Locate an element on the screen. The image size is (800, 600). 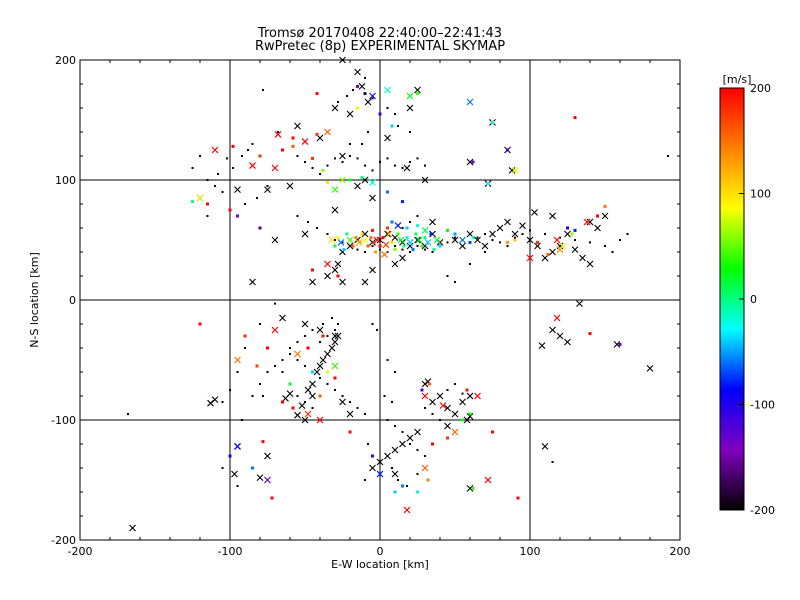
x-tick-label: 0 is located at coordinates (380, 551).